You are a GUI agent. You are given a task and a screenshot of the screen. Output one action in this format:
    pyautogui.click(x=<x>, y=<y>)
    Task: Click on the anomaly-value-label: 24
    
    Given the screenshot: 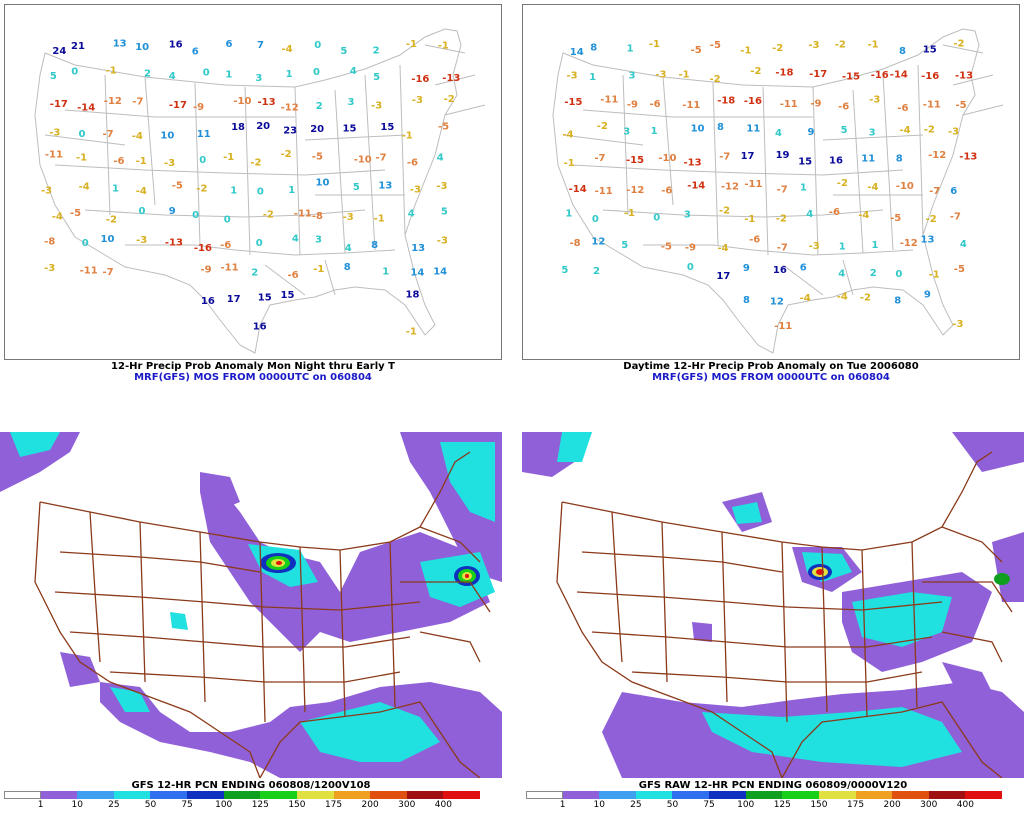 What is the action you would take?
    pyautogui.click(x=59, y=51)
    